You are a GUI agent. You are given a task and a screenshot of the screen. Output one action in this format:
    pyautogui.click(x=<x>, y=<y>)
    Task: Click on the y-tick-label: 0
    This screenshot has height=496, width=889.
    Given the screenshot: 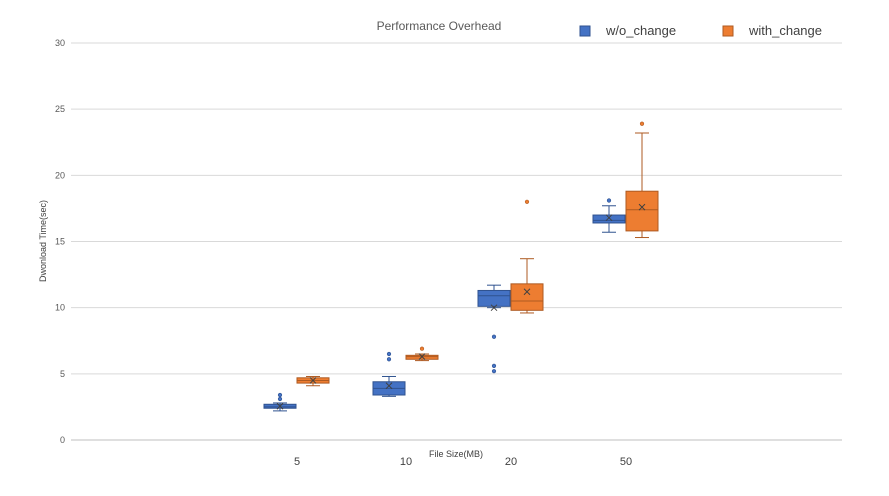 What is the action you would take?
    pyautogui.click(x=62, y=440)
    